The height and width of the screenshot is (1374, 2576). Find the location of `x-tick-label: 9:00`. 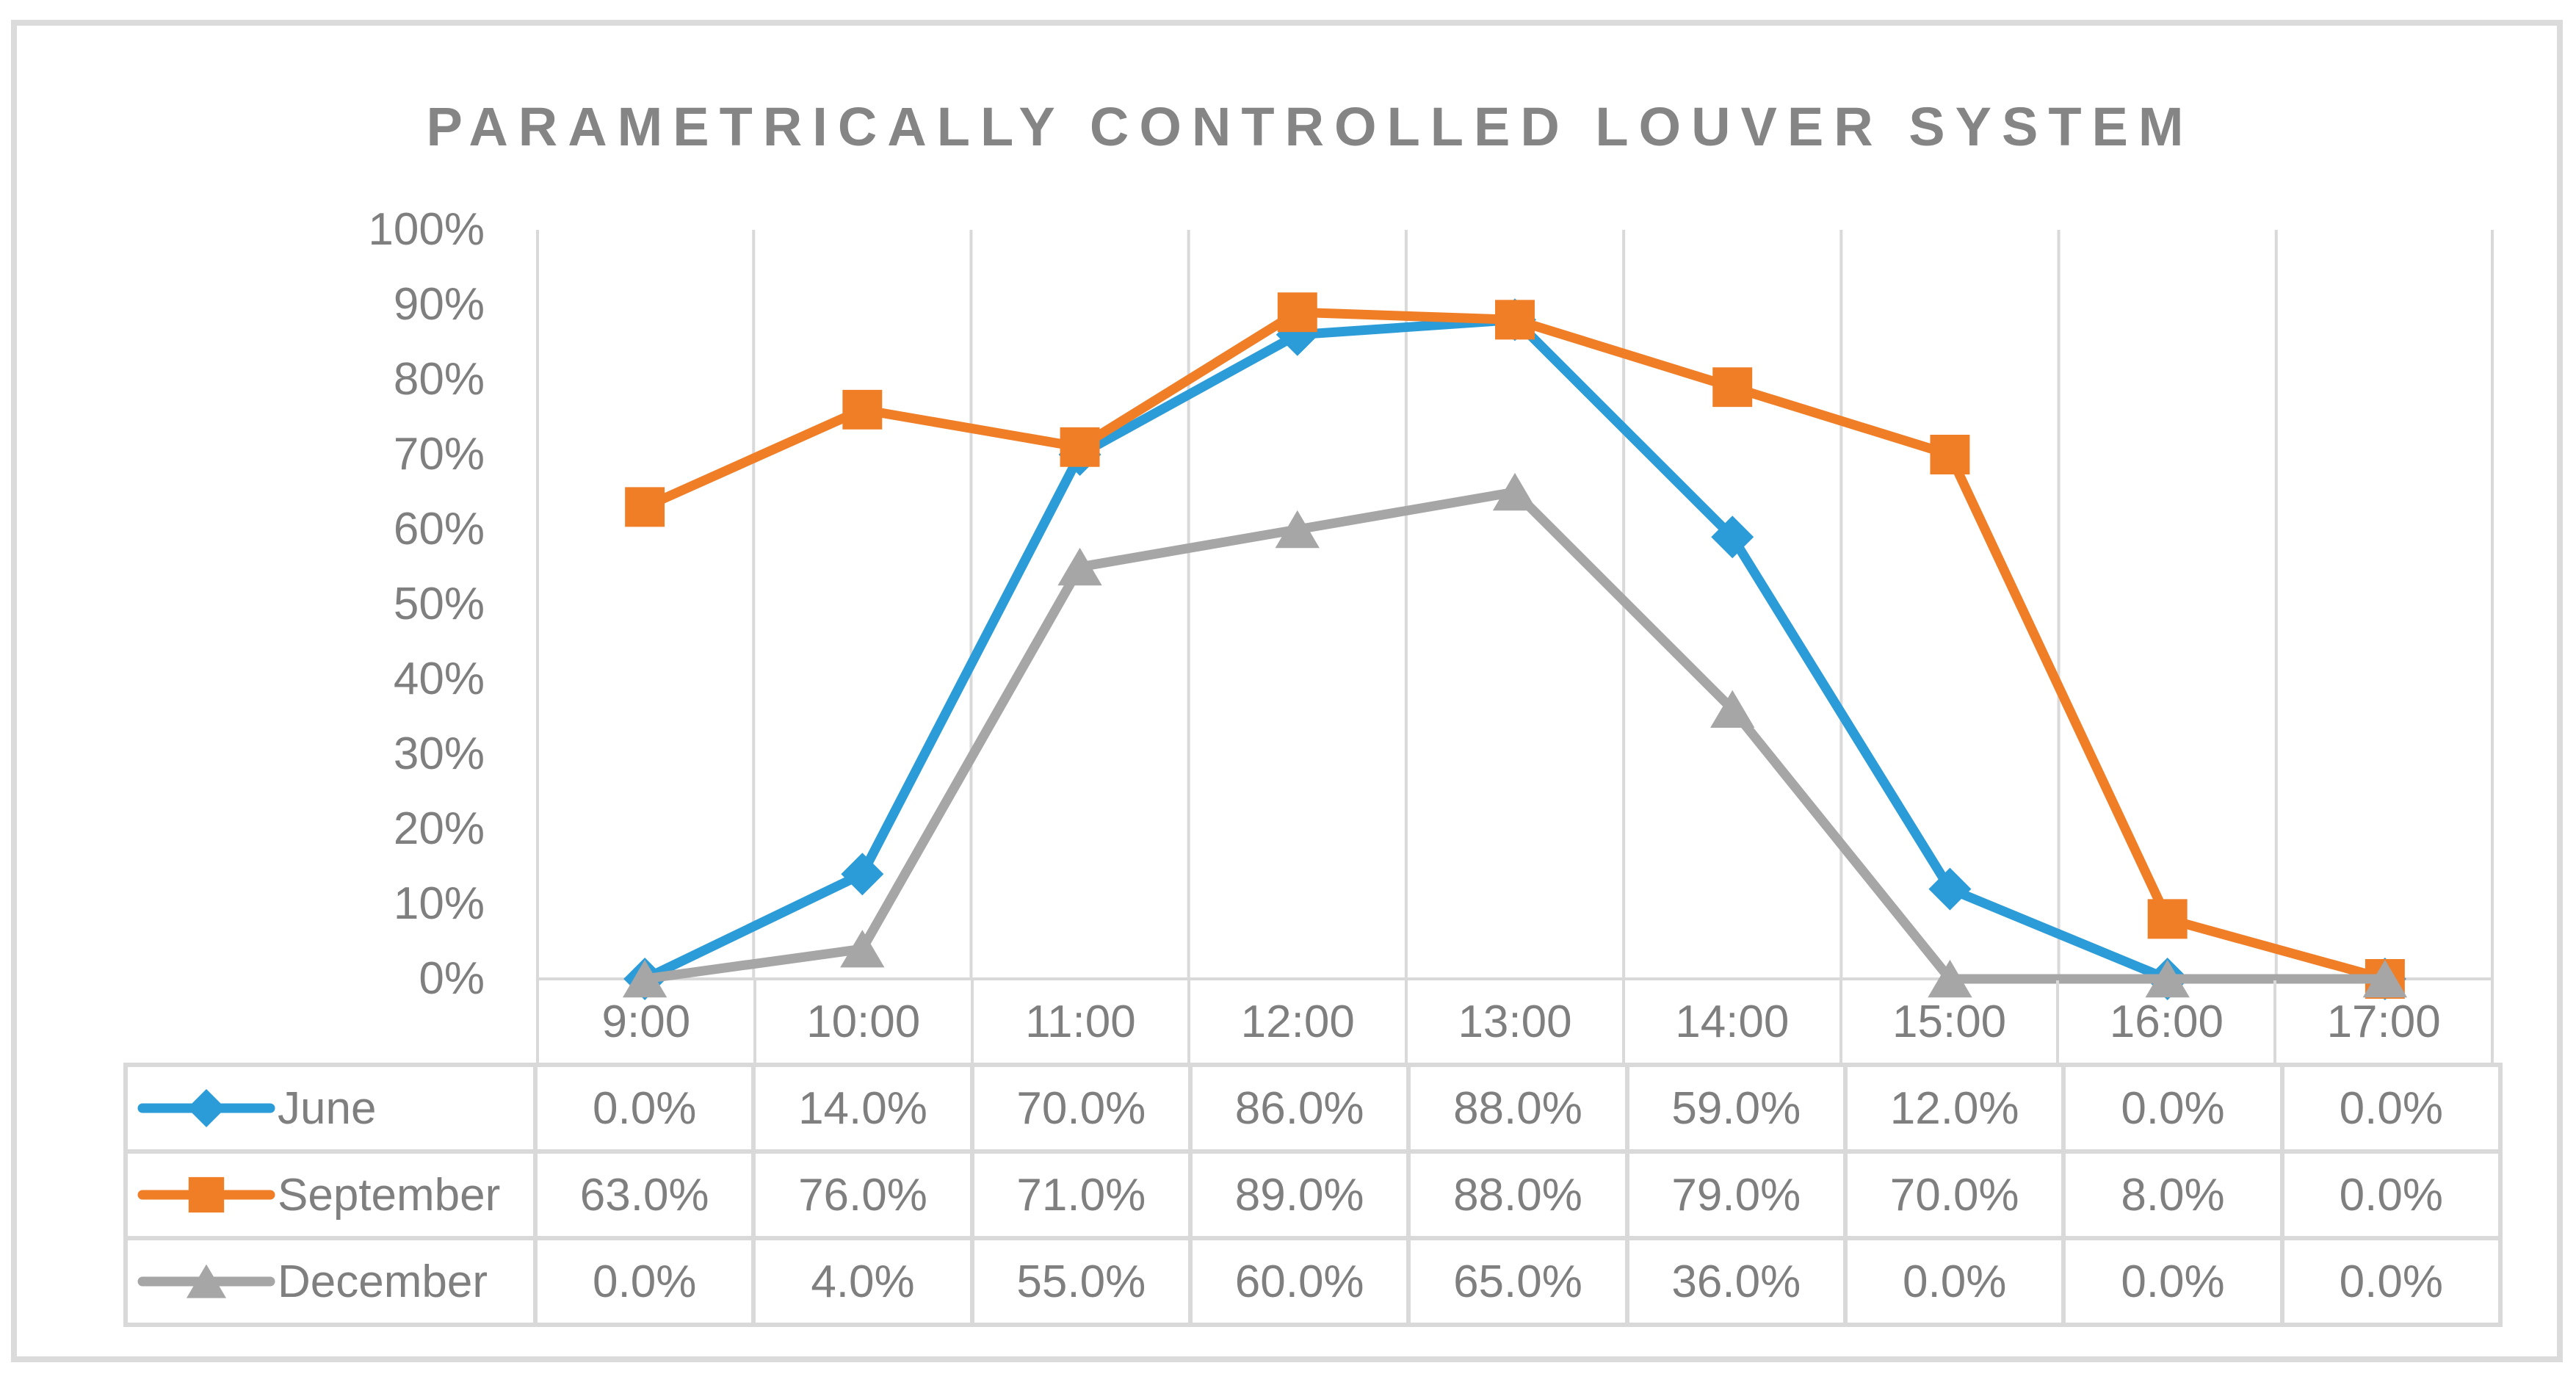

x-tick-label: 9:00 is located at coordinates (646, 1021).